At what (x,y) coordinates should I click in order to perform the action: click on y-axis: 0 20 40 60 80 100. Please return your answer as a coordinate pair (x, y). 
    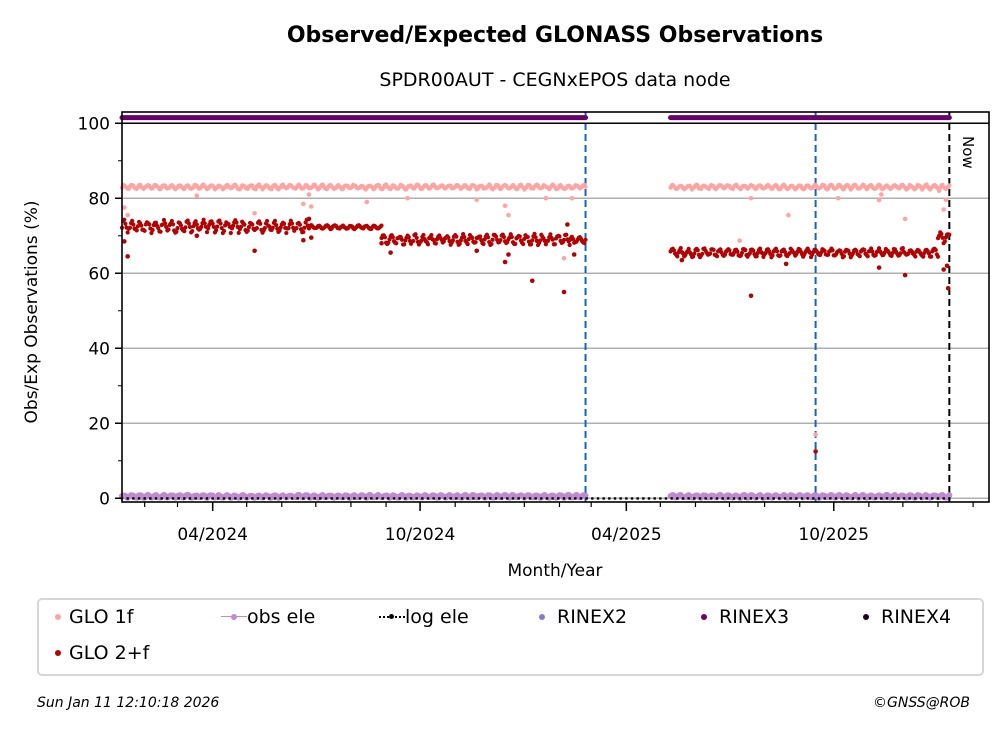
    Looking at the image, I should click on (100, 311).